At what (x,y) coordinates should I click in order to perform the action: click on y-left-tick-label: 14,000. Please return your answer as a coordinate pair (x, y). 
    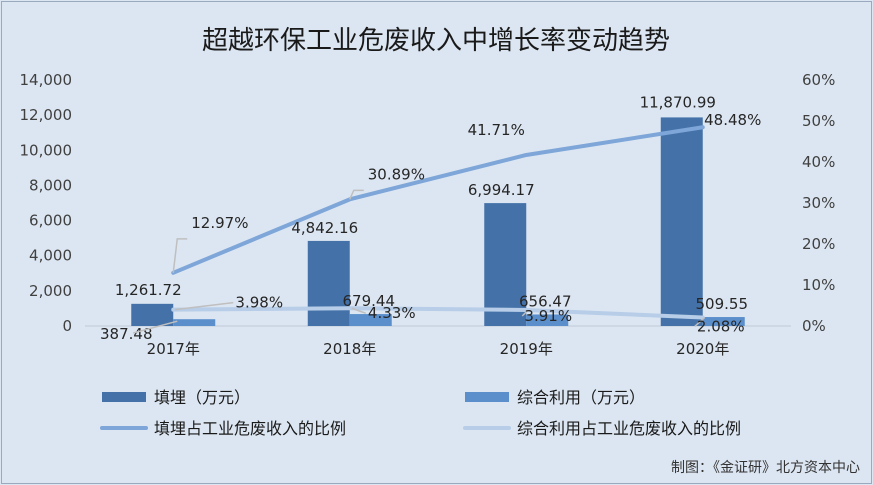
    Looking at the image, I should click on (46, 80).